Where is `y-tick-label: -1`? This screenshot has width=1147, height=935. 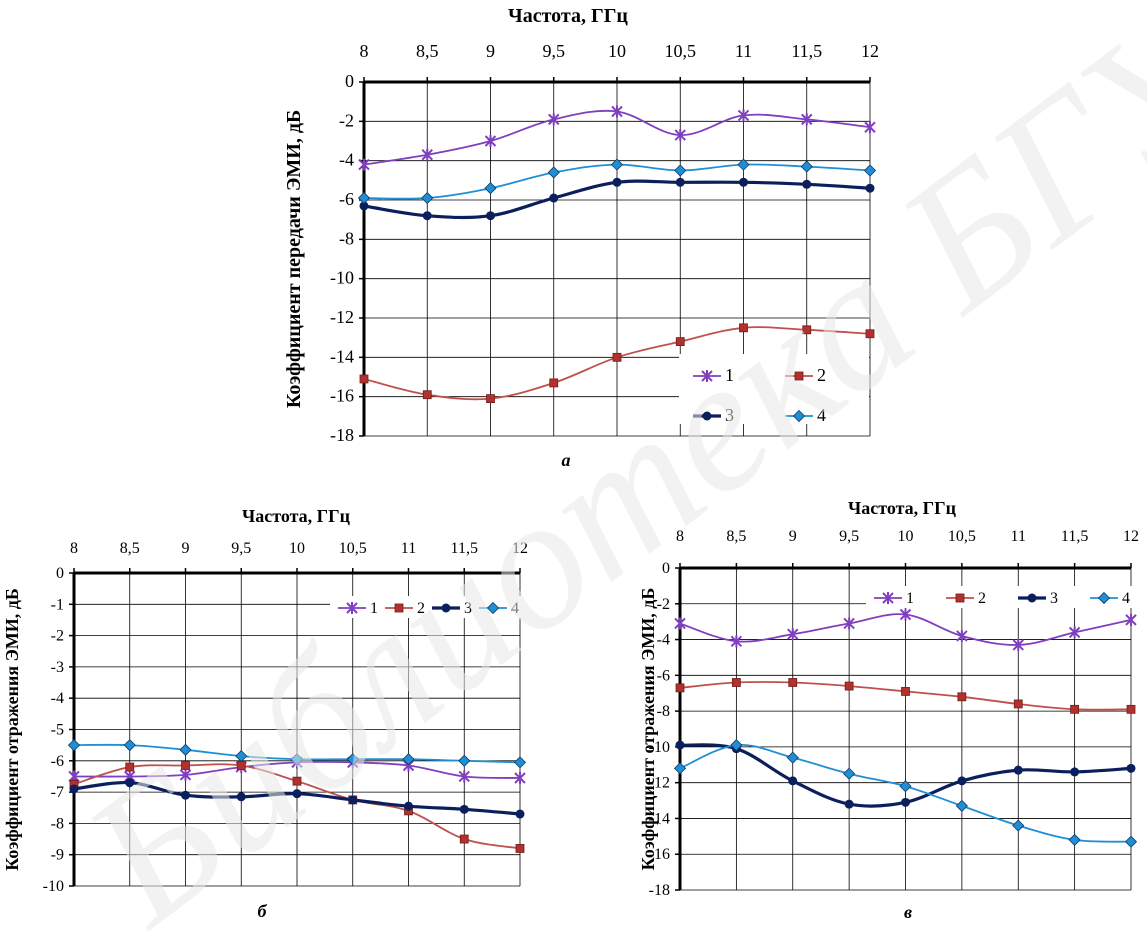
y-tick-label: -1 is located at coordinates (57, 604).